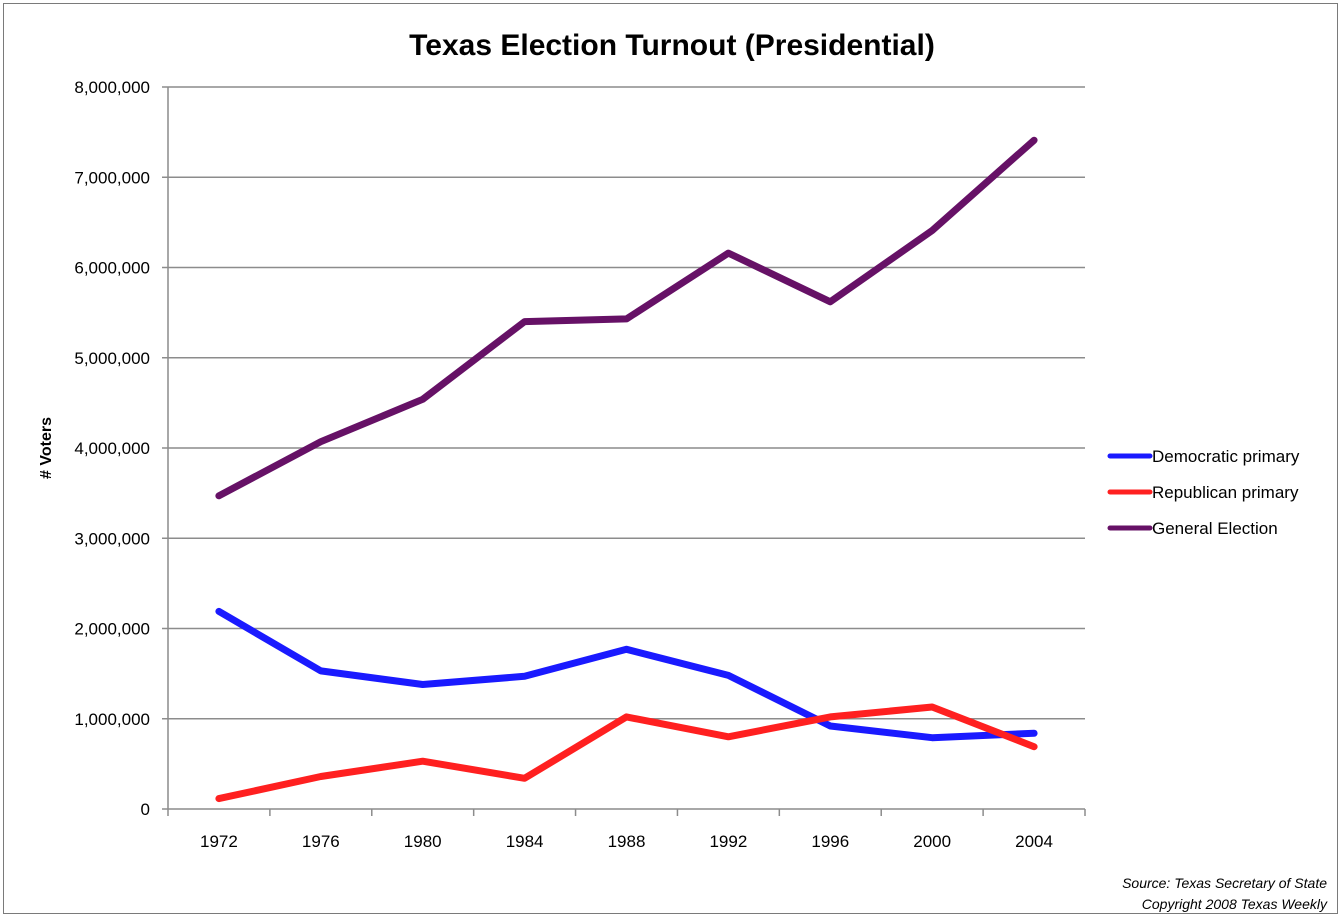 The width and height of the screenshot is (1343, 920). What do you see at coordinates (1226, 456) in the screenshot?
I see `legend-label: Democratic primary` at bounding box center [1226, 456].